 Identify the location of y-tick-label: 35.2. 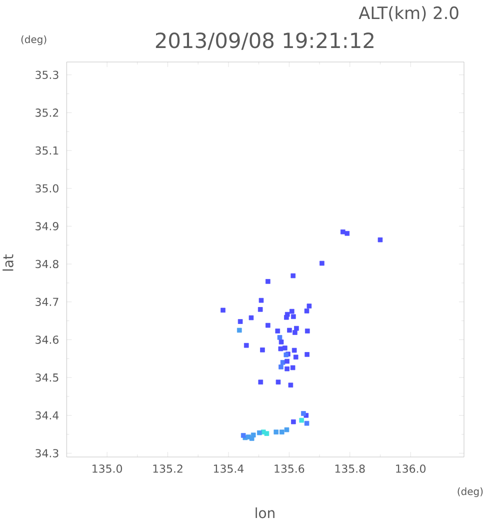
(47, 112).